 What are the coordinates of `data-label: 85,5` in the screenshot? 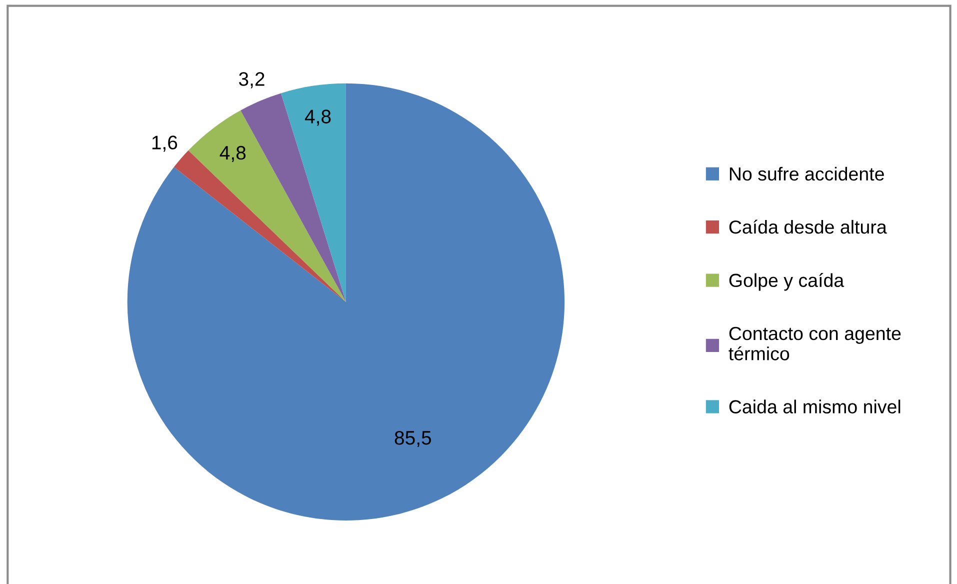 It's located at (413, 439).